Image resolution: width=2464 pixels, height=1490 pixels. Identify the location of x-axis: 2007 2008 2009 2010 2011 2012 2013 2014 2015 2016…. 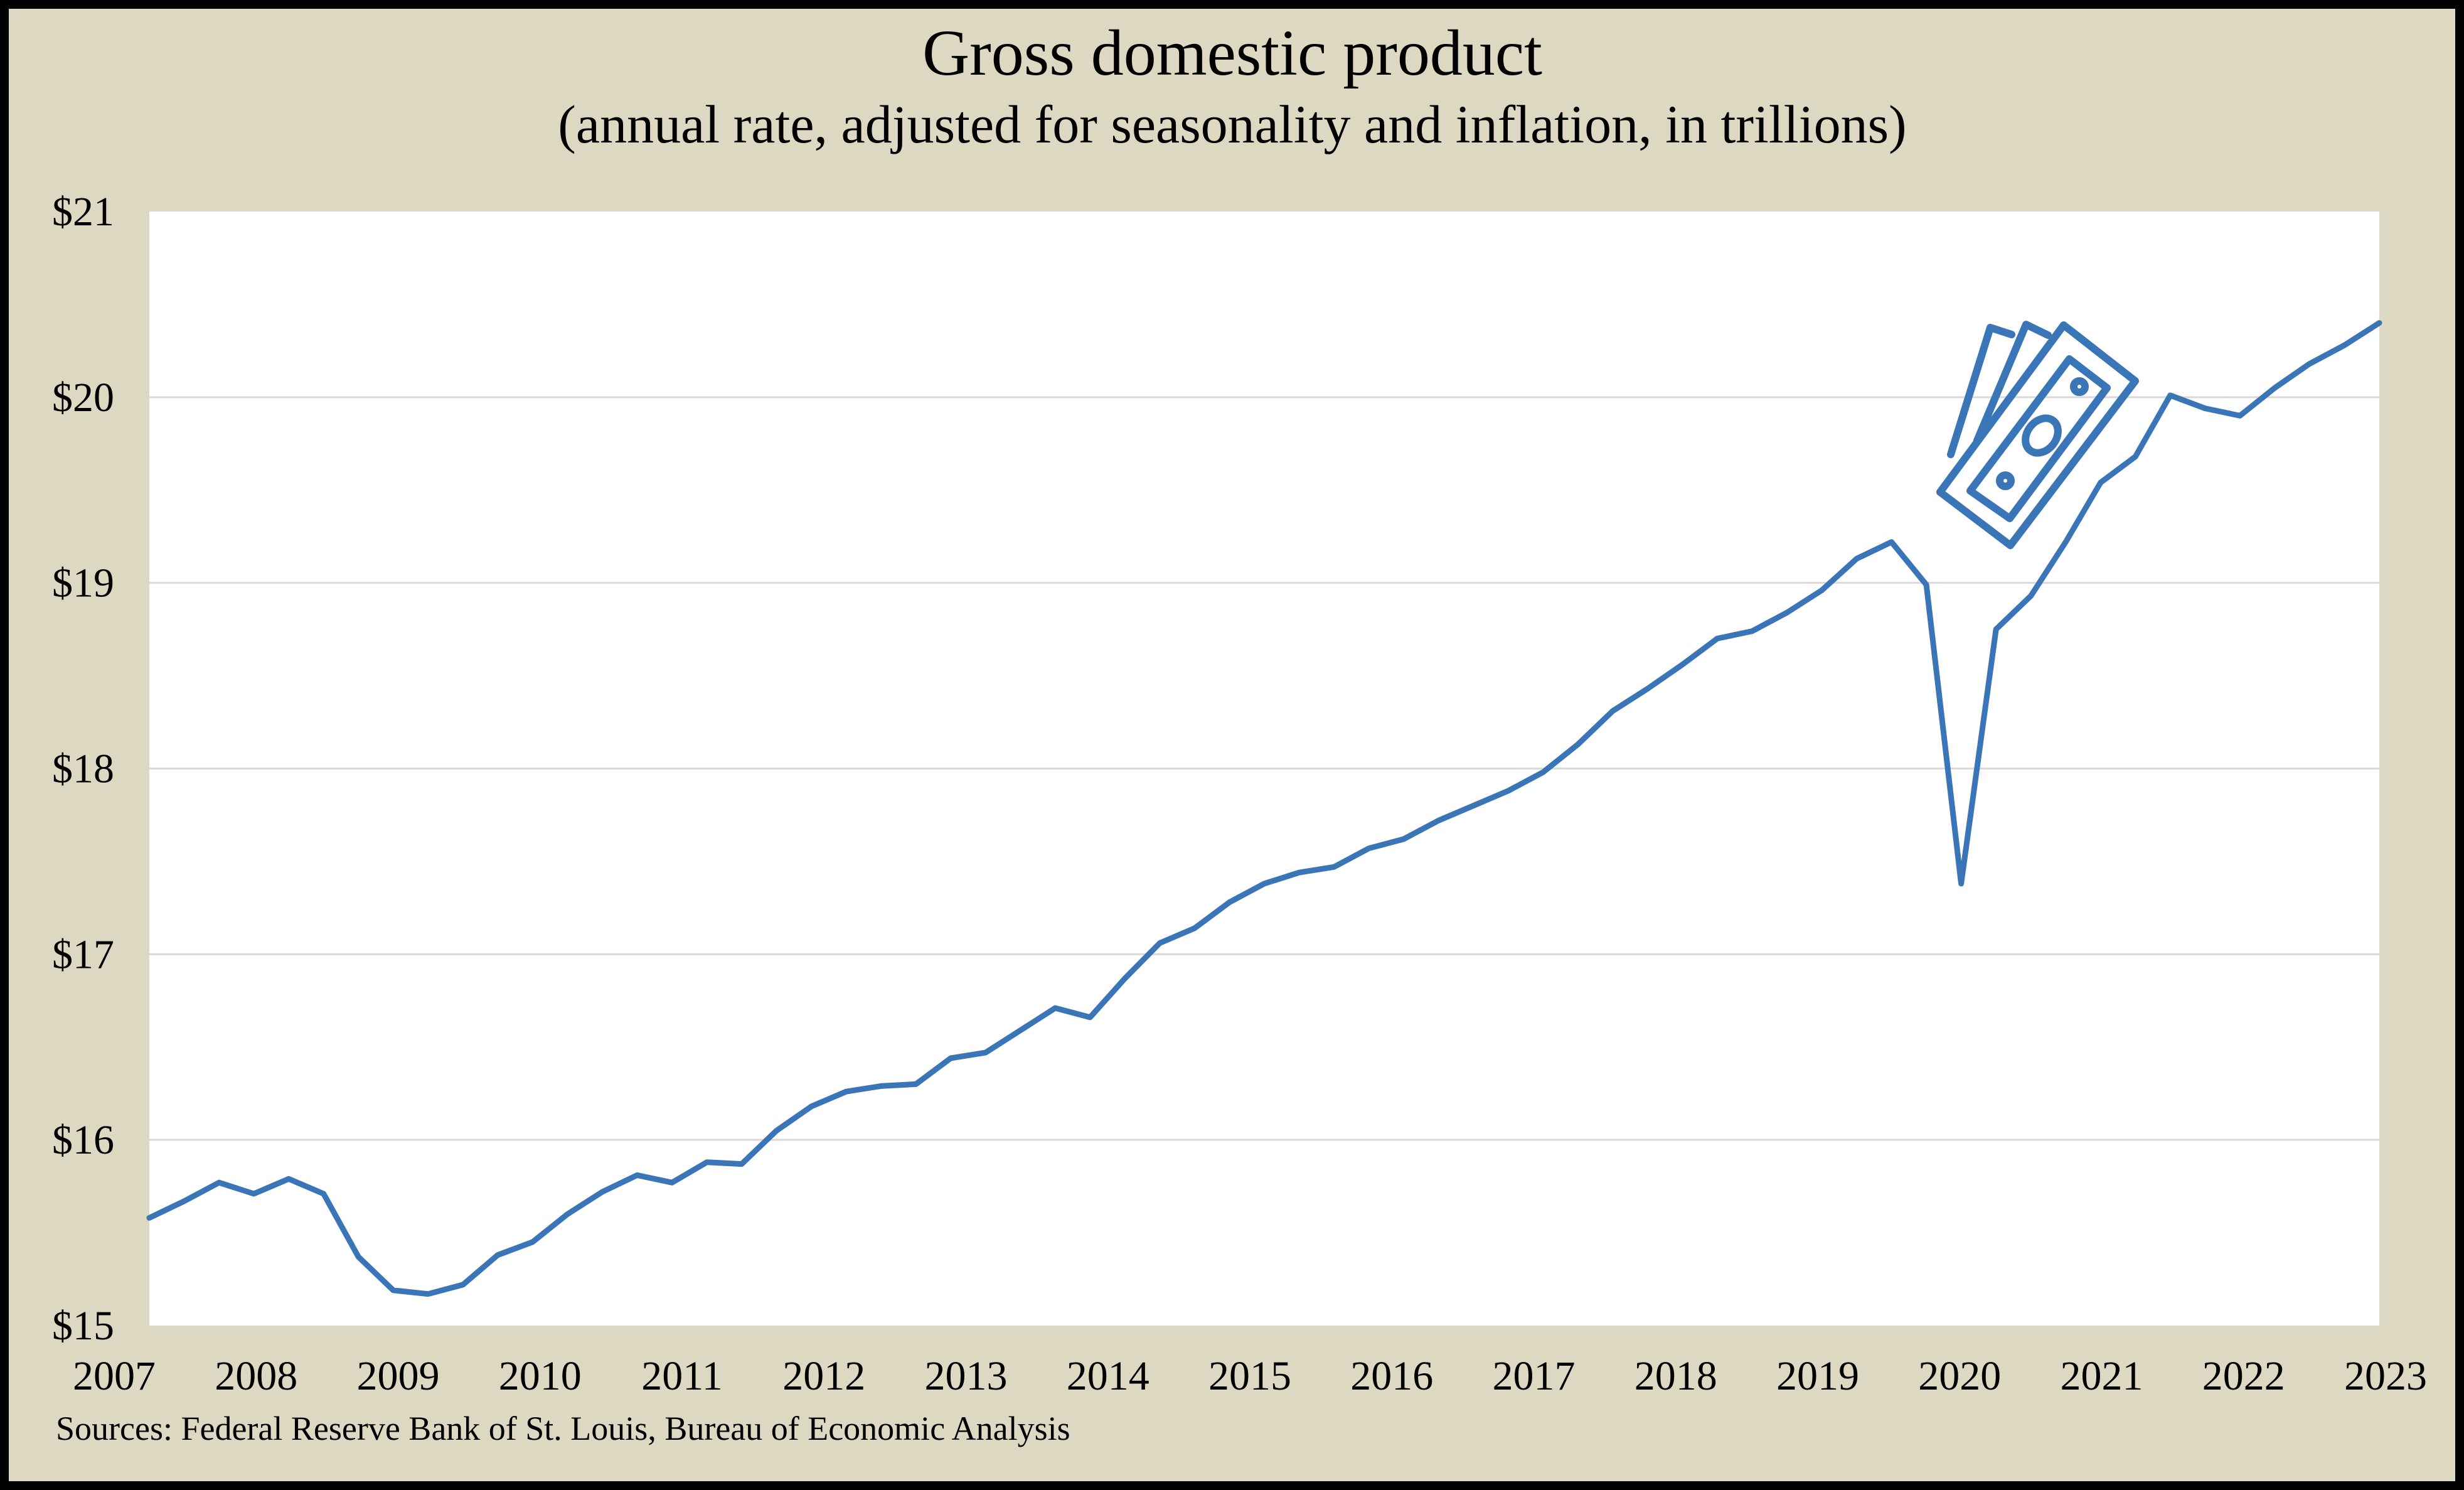
(1250, 1376).